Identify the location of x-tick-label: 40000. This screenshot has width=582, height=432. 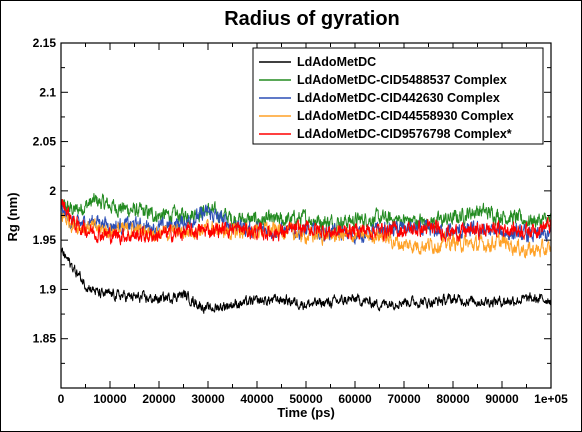
(257, 399).